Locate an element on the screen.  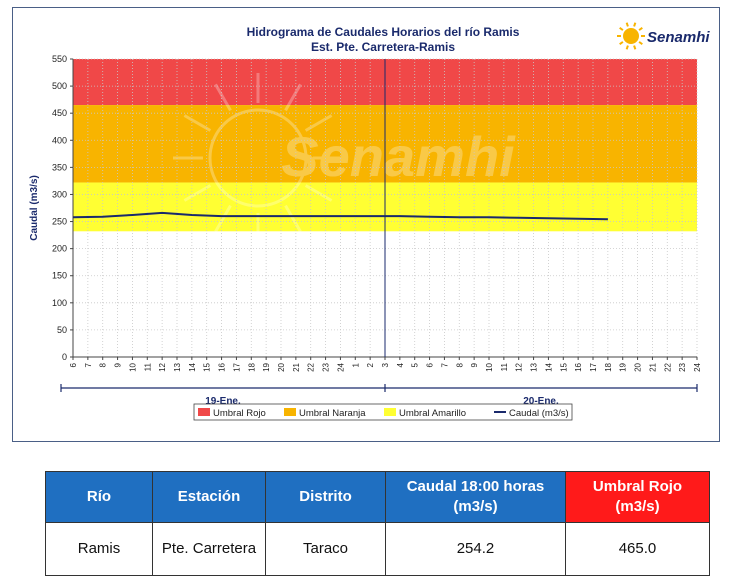
header-rio: Río is located at coordinates (99, 497).